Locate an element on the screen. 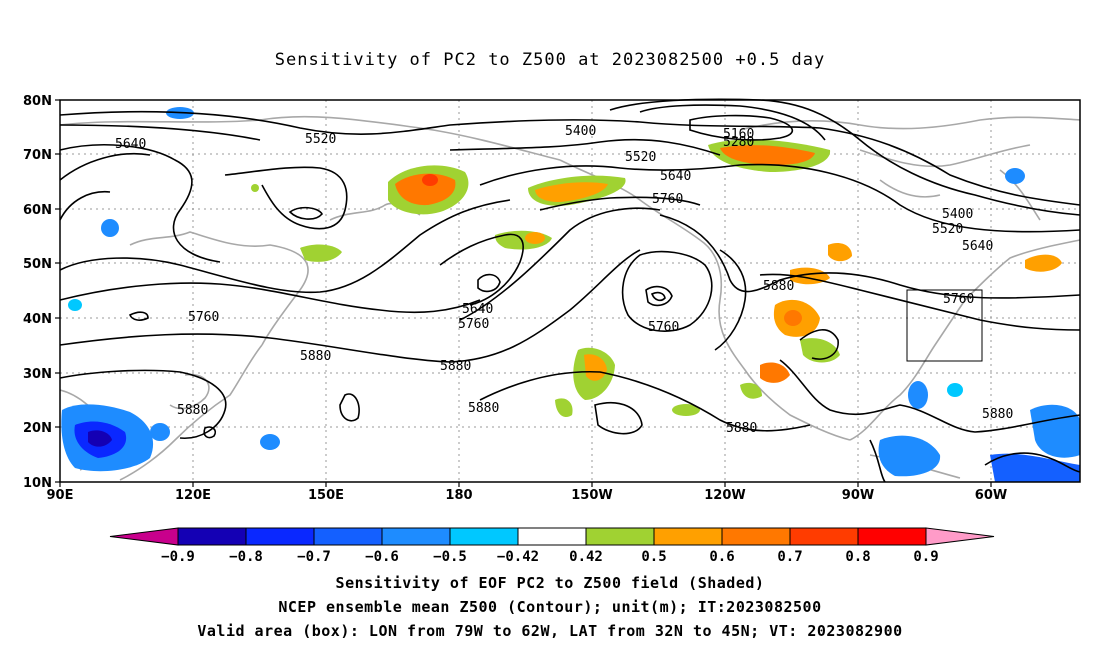 This screenshot has height=650, width=1100. lat-label-60n: 60N is located at coordinates (37, 210).